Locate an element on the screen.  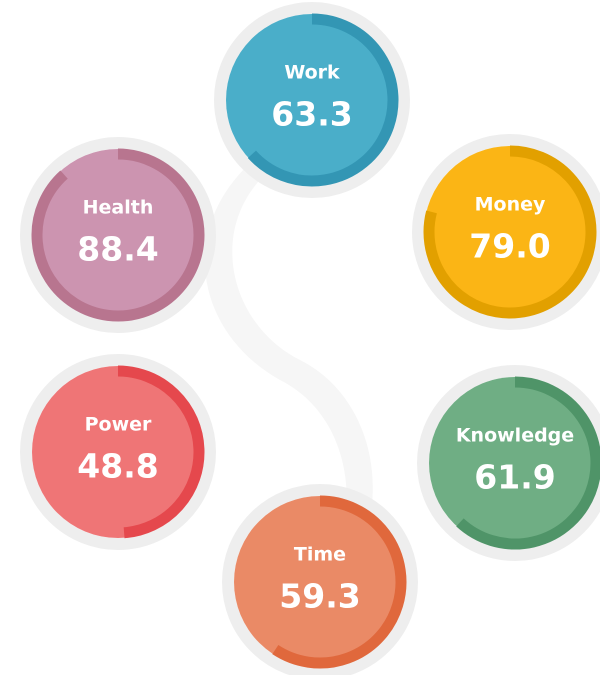
gauge-value: 48.8 is located at coordinates (117, 466).